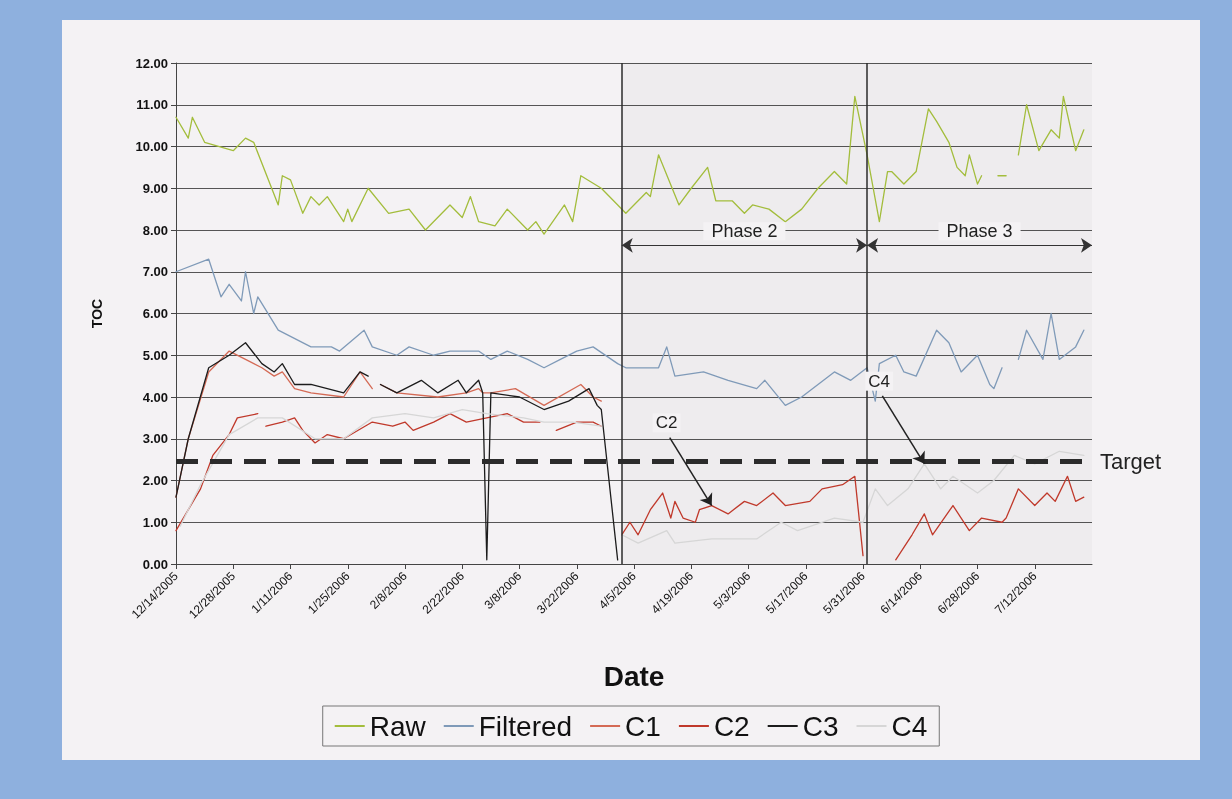  What do you see at coordinates (155, 564) in the screenshot?
I see `y-tick-label: 0.00` at bounding box center [155, 564].